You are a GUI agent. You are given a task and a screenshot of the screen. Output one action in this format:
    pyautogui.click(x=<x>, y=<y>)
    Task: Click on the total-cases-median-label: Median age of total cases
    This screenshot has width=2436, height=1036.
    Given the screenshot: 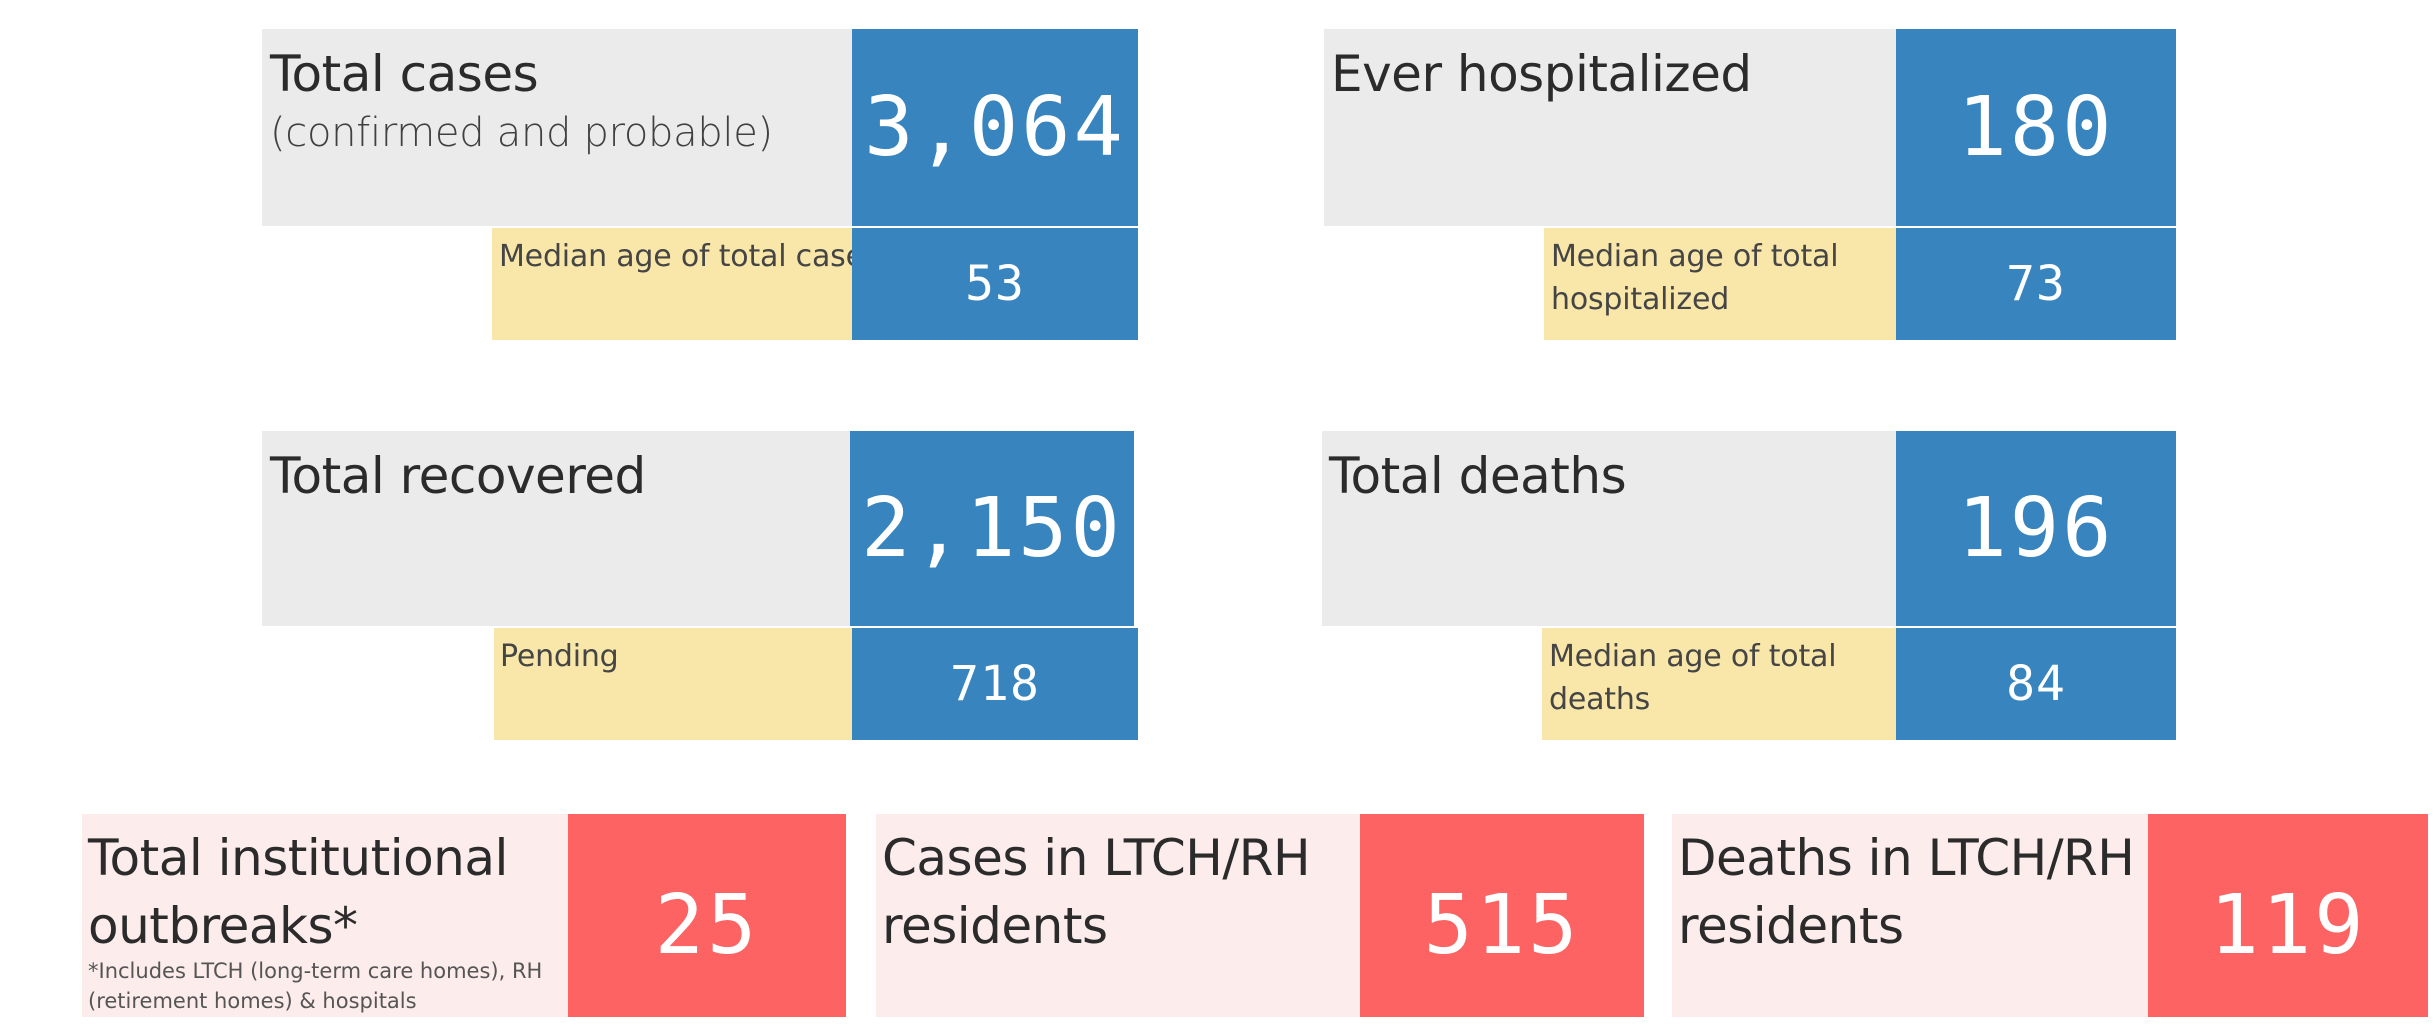 What is the action you would take?
    pyautogui.click(x=689, y=256)
    